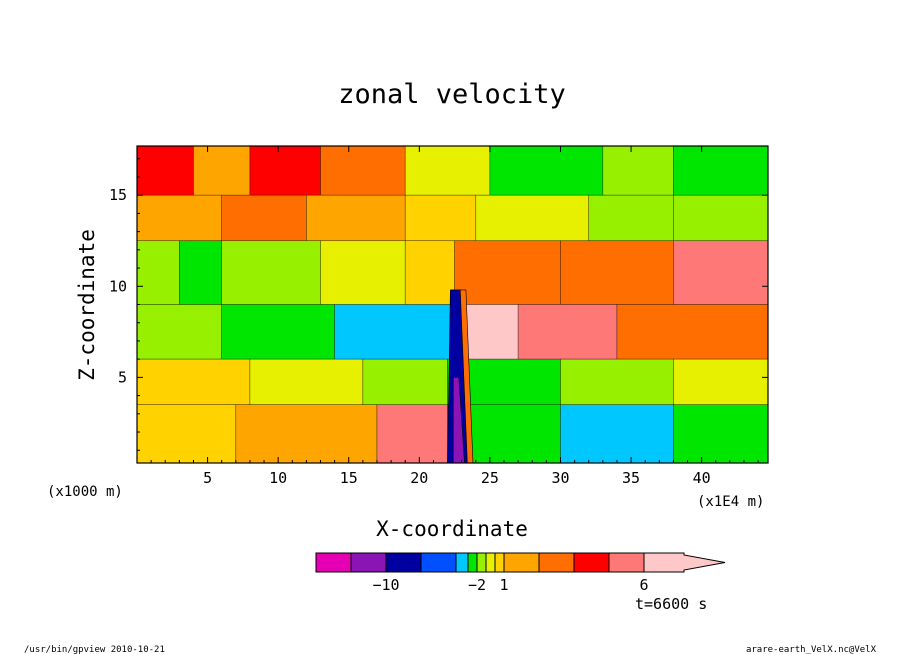 Image resolution: width=904 pixels, height=654 pixels. I want to click on x-axis-label: X-coordinate, so click(452, 529).